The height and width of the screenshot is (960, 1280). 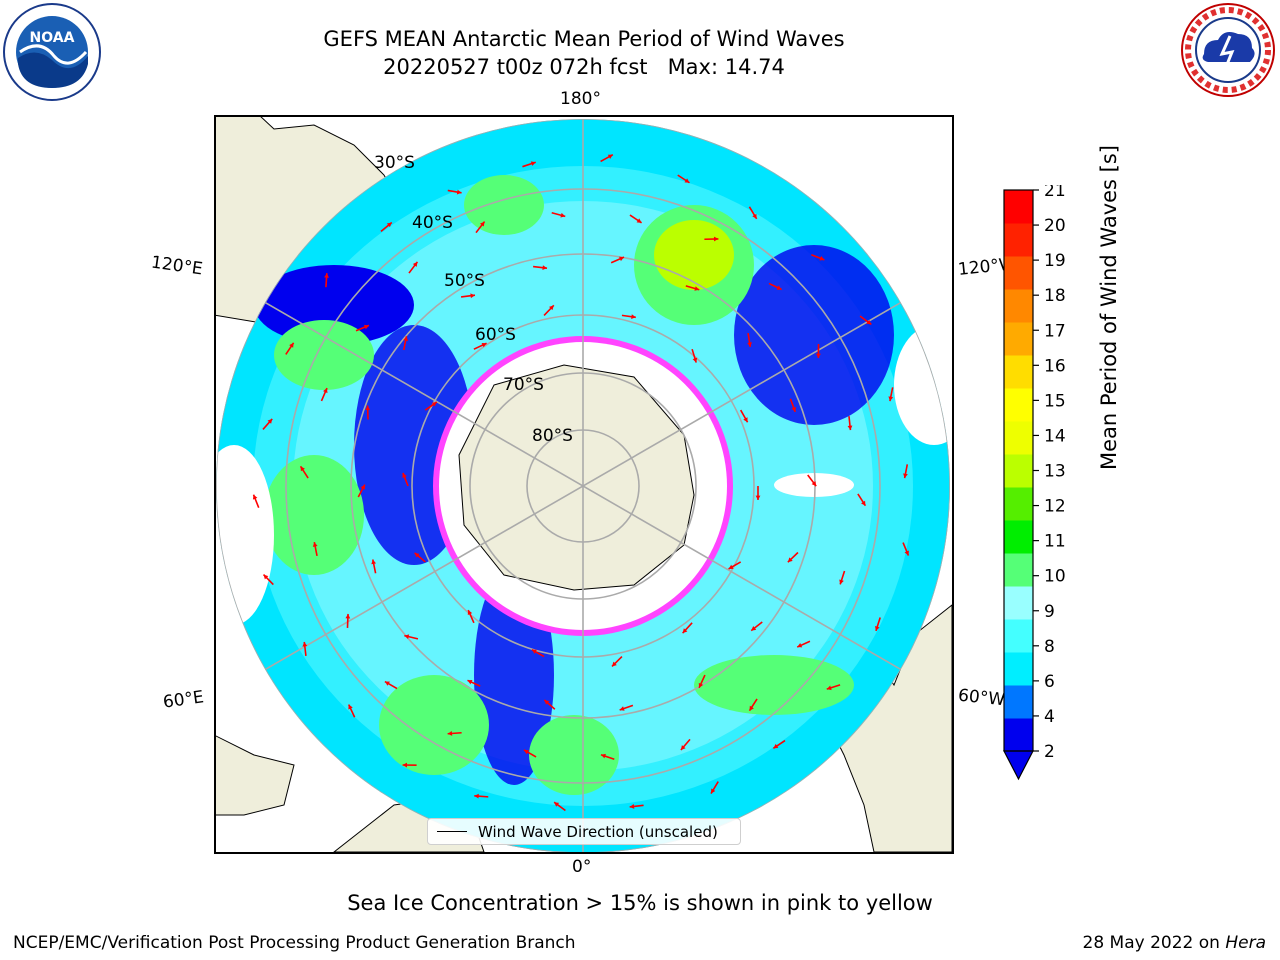 What do you see at coordinates (1055, 542) in the screenshot?
I see `colorbar-tick-label: 11` at bounding box center [1055, 542].